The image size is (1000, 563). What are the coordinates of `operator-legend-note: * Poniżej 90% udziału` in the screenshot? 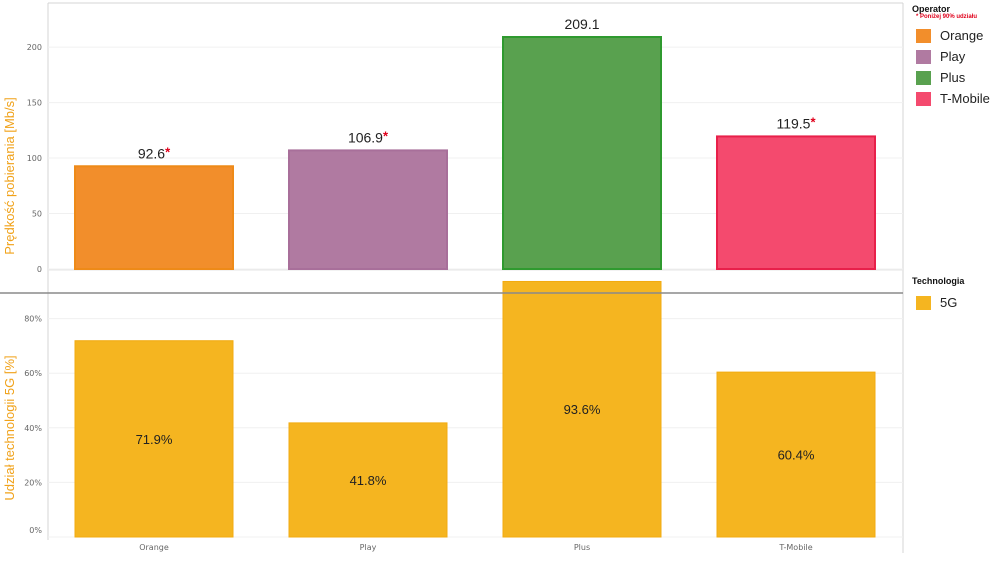 It's located at (947, 17).